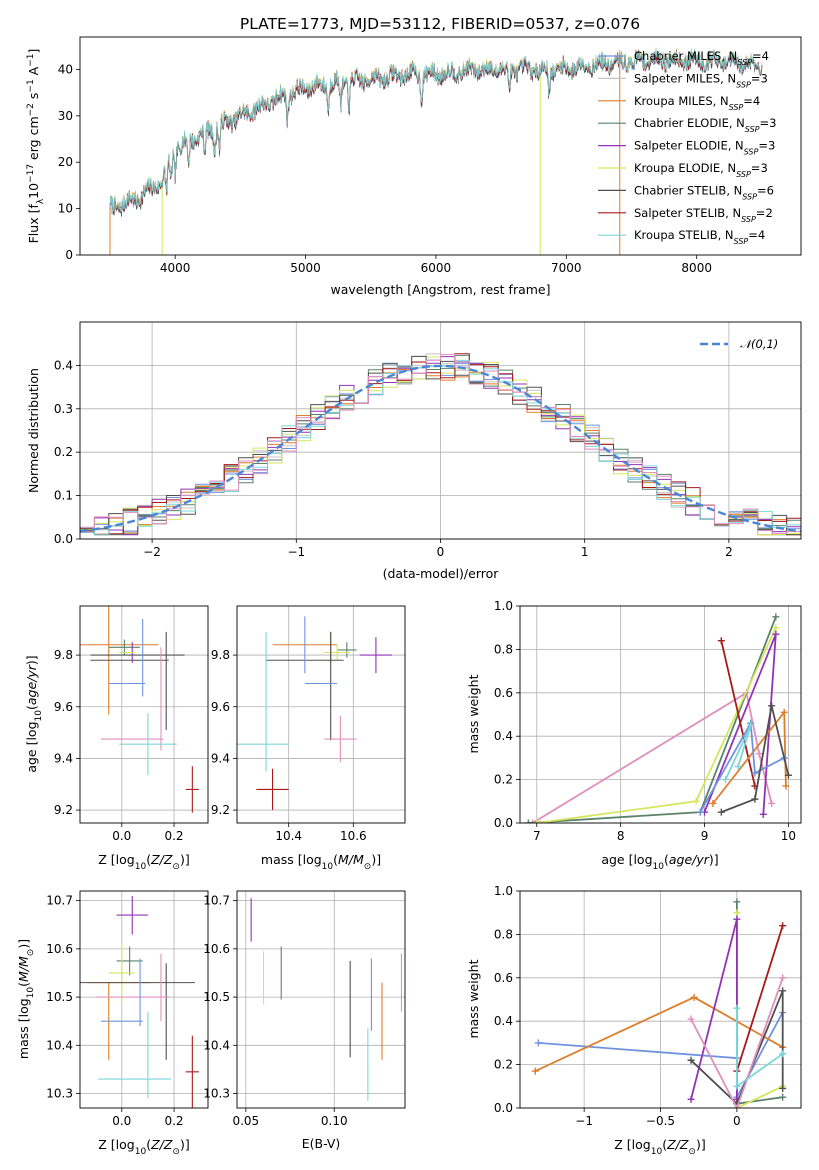 The width and height of the screenshot is (819, 1170). I want to click on spectrum-xlabel: wavelength [Angstrom, rest frame], so click(440, 289).